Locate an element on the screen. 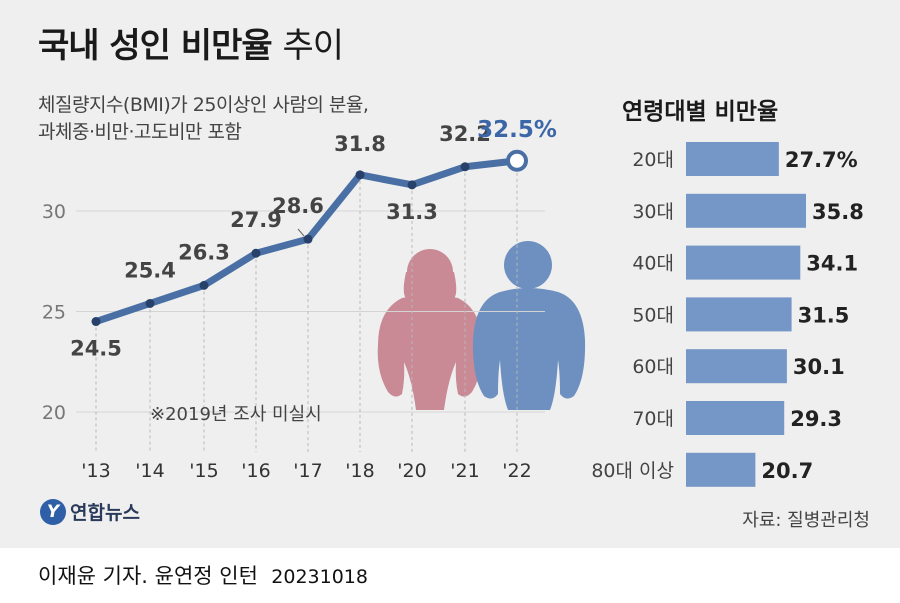 This screenshot has width=900, height=603. data-label: 24.5 is located at coordinates (96, 349).